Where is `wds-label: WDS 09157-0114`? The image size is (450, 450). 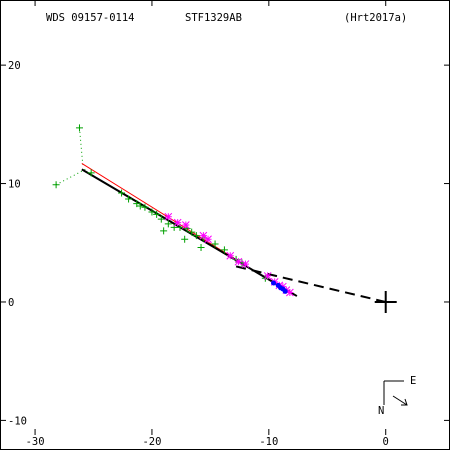 wds-label: WDS 09157-0114 is located at coordinates (90, 18).